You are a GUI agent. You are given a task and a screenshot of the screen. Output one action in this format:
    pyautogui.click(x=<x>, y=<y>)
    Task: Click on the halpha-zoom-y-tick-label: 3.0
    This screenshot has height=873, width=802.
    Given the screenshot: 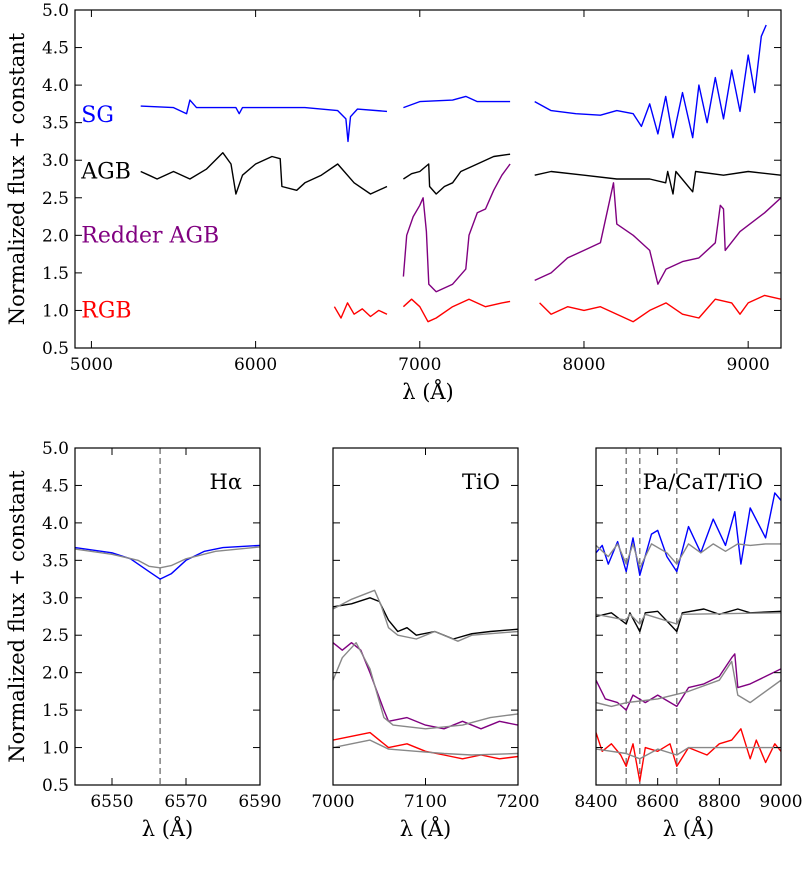 What is the action you would take?
    pyautogui.click(x=55, y=599)
    